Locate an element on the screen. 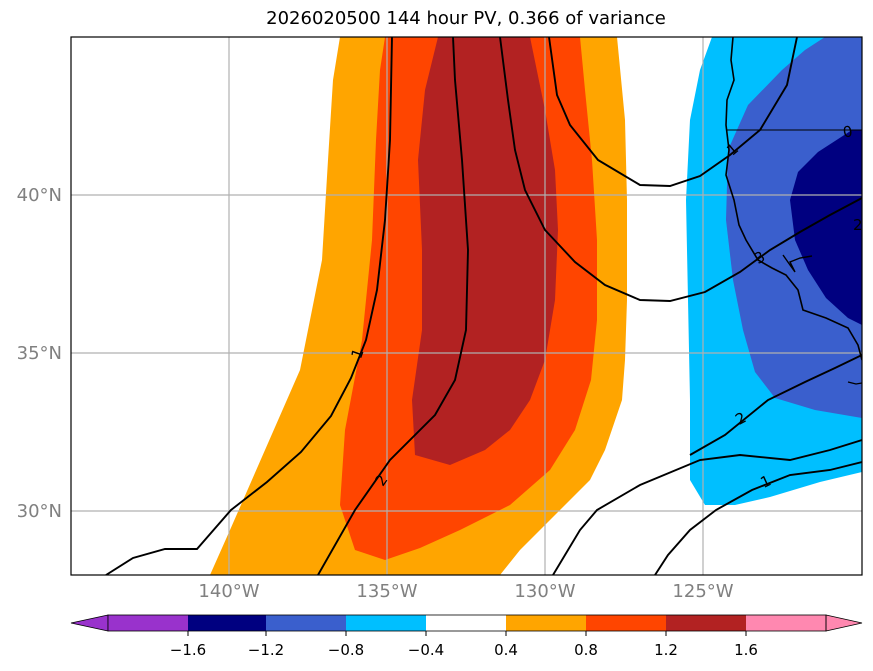  contour-1-south is located at coordinates (707, 507).